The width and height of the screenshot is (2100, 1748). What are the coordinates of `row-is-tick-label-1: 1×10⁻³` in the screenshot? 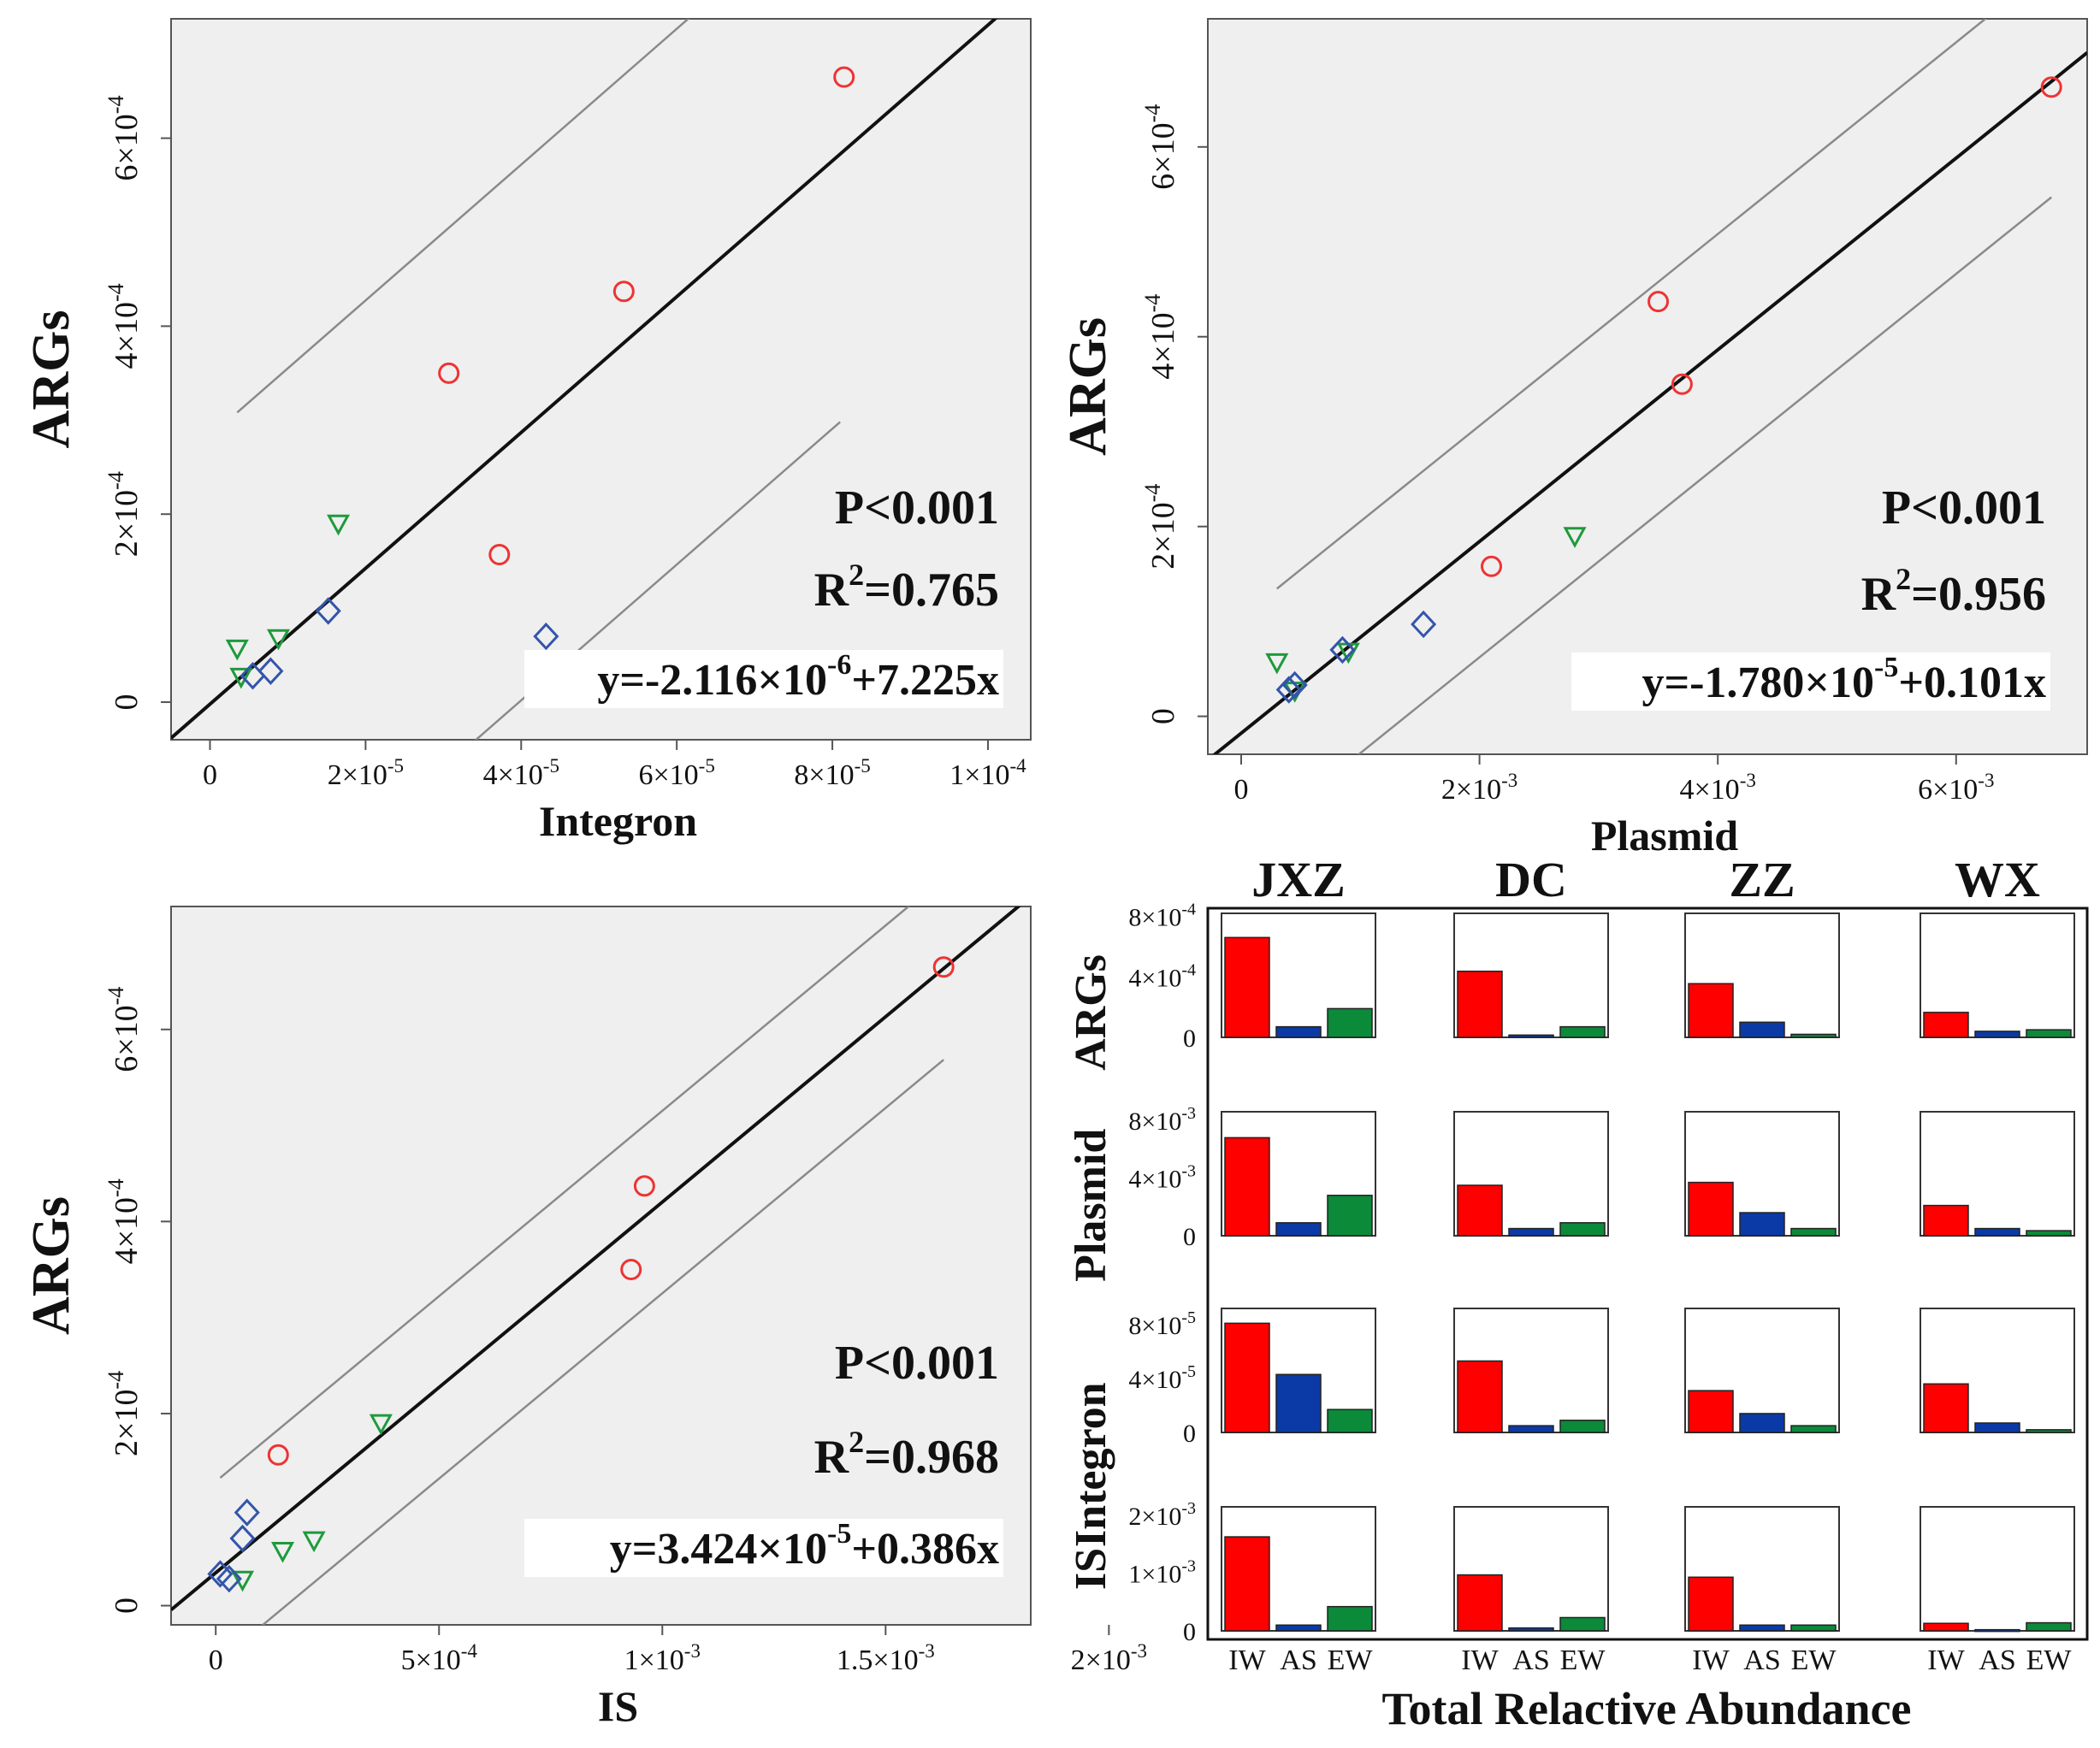 It's located at (1162, 1573).